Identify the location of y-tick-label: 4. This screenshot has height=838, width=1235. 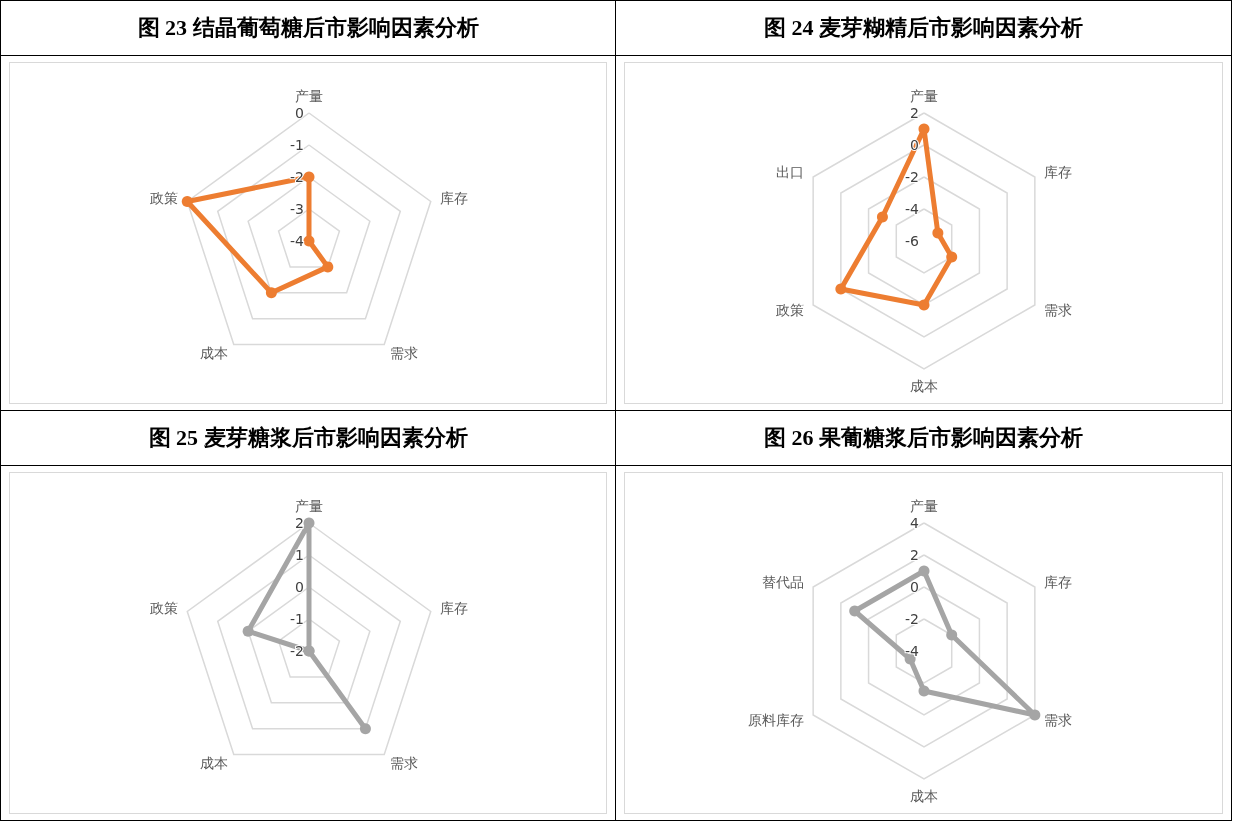
(915, 523).